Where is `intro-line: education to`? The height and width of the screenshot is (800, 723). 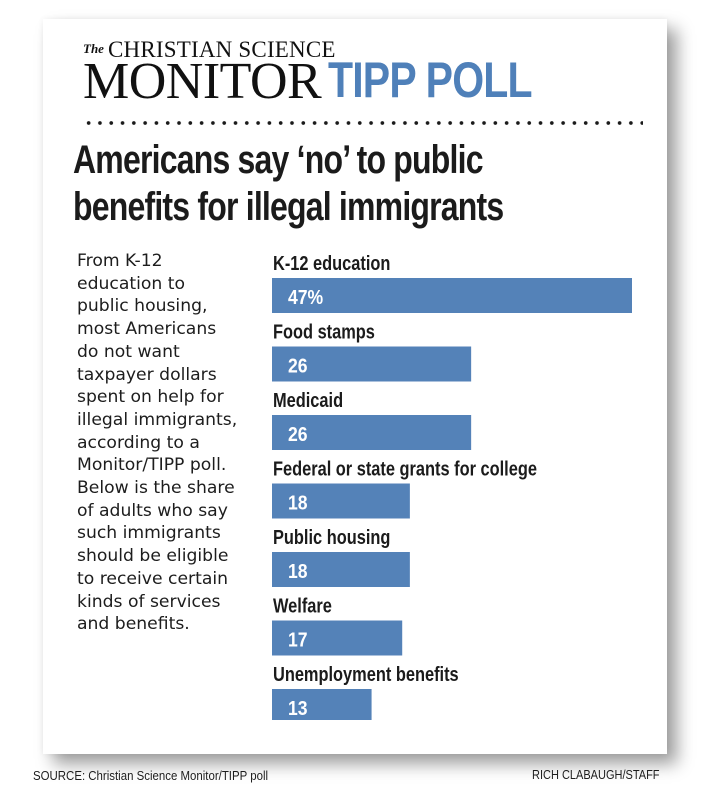 intro-line: education to is located at coordinates (131, 283).